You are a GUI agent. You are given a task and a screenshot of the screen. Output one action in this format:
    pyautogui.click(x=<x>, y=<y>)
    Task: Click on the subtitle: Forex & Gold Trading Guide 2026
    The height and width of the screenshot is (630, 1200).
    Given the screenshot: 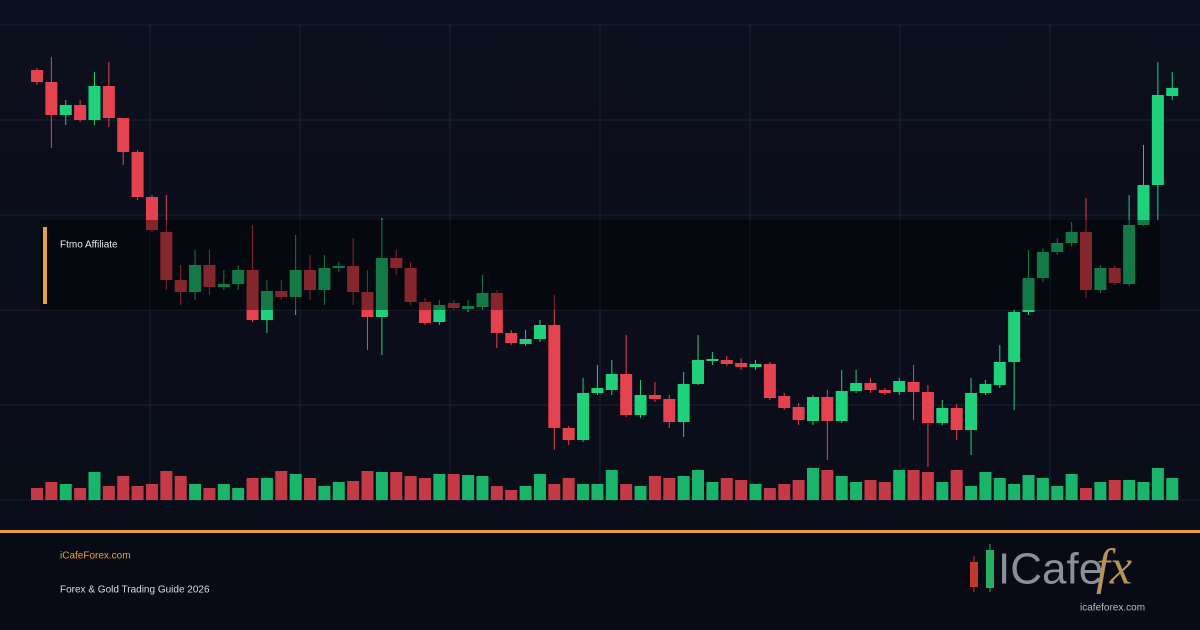 What is the action you would take?
    pyautogui.click(x=135, y=590)
    